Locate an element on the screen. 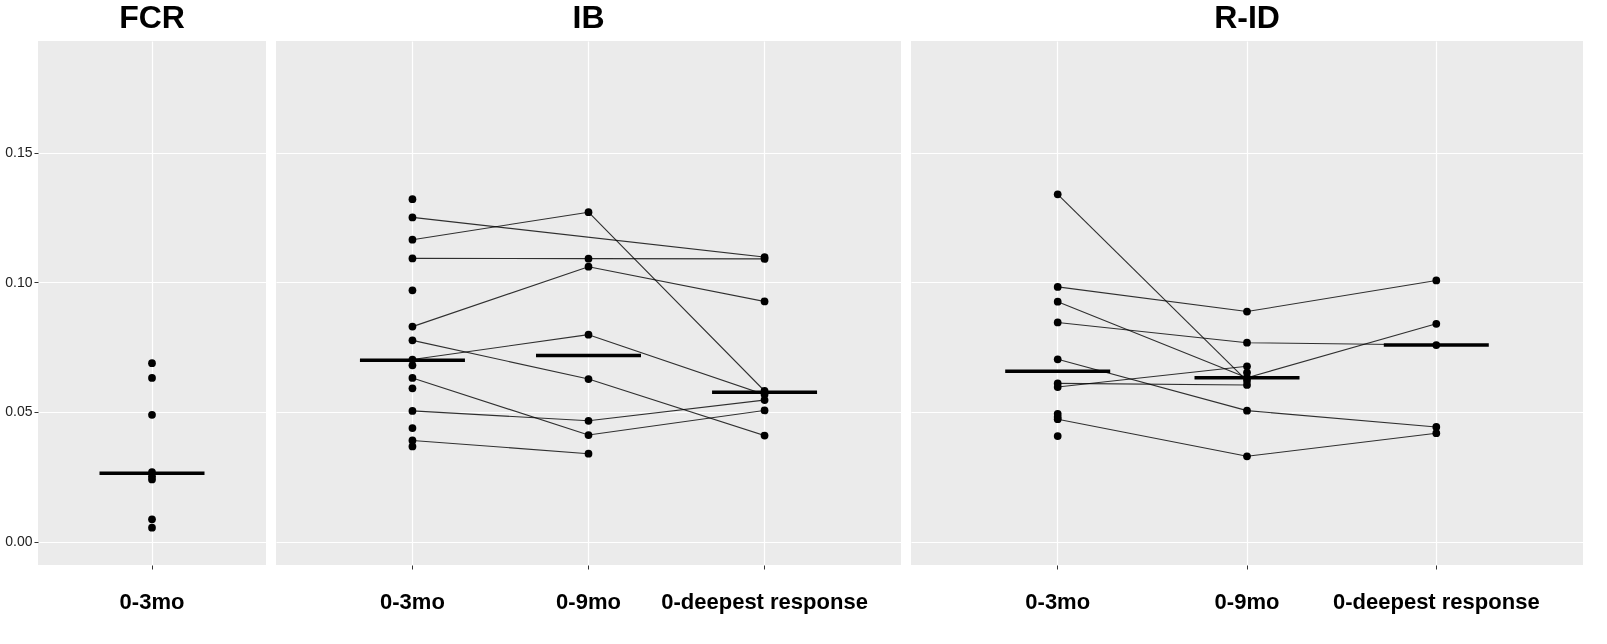  y-tick-label: 0.05 is located at coordinates (19, 411).